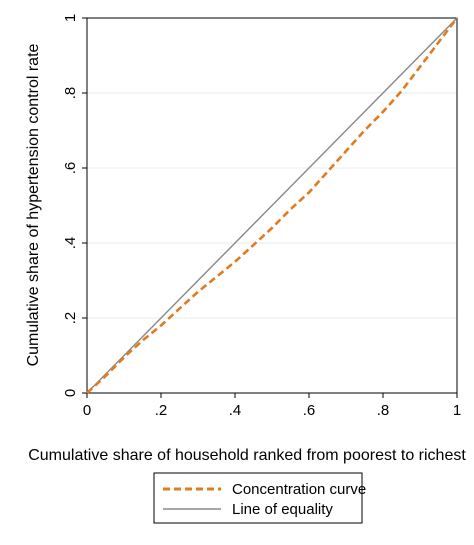 The height and width of the screenshot is (545, 474). What do you see at coordinates (70, 18) in the screenshot?
I see `y-tick-label: 1` at bounding box center [70, 18].